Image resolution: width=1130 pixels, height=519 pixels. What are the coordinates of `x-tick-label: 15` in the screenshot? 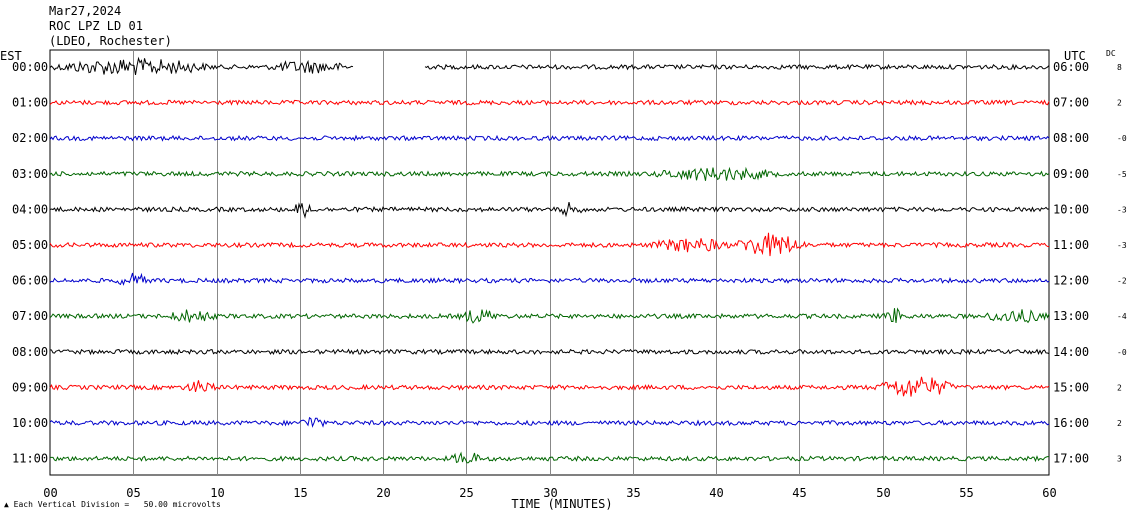 It's located at (300, 493).